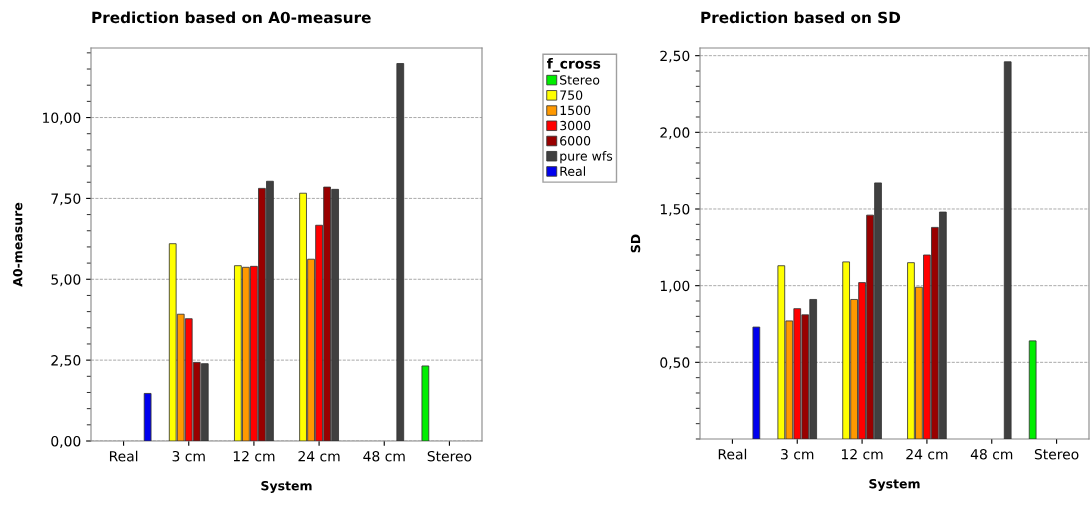  I want to click on legend-label: Real, so click(573, 171).